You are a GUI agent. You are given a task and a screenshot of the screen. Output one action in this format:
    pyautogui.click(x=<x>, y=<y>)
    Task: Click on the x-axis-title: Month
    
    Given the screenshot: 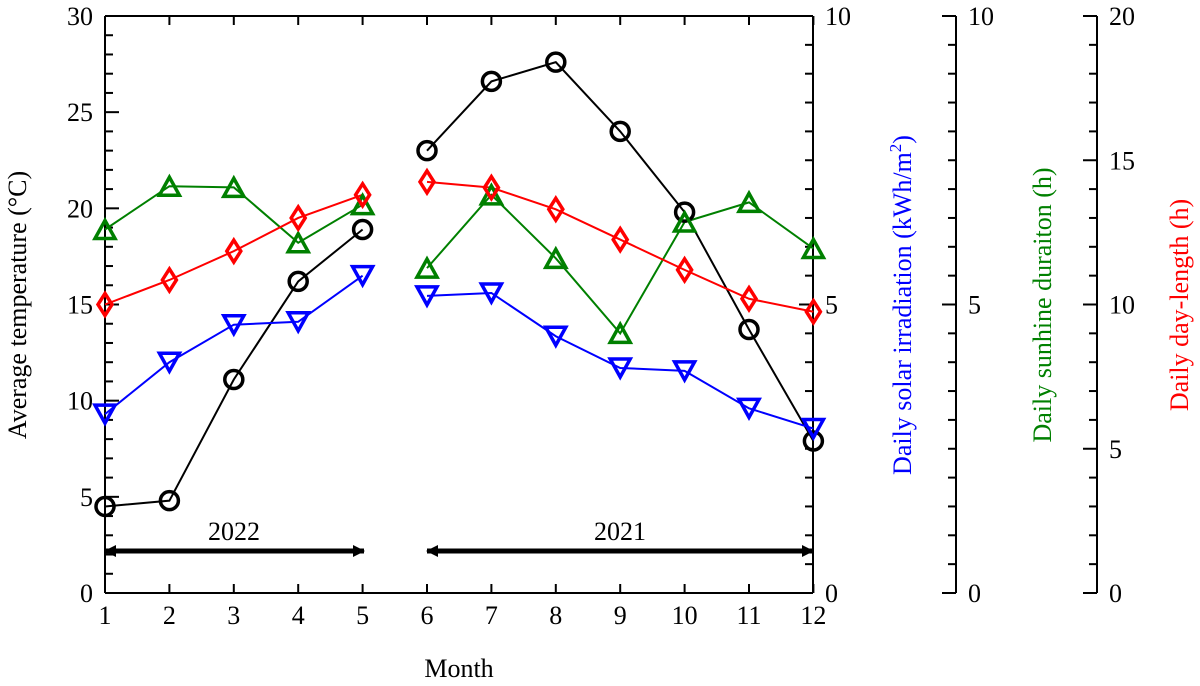 What is the action you would take?
    pyautogui.click(x=458, y=668)
    